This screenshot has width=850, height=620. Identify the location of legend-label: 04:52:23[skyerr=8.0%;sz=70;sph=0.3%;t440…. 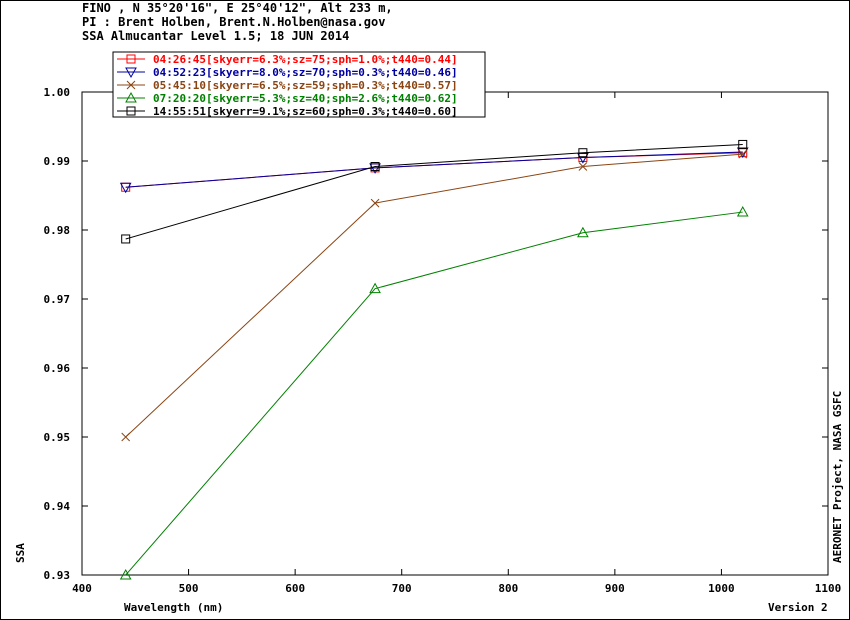
(305, 72).